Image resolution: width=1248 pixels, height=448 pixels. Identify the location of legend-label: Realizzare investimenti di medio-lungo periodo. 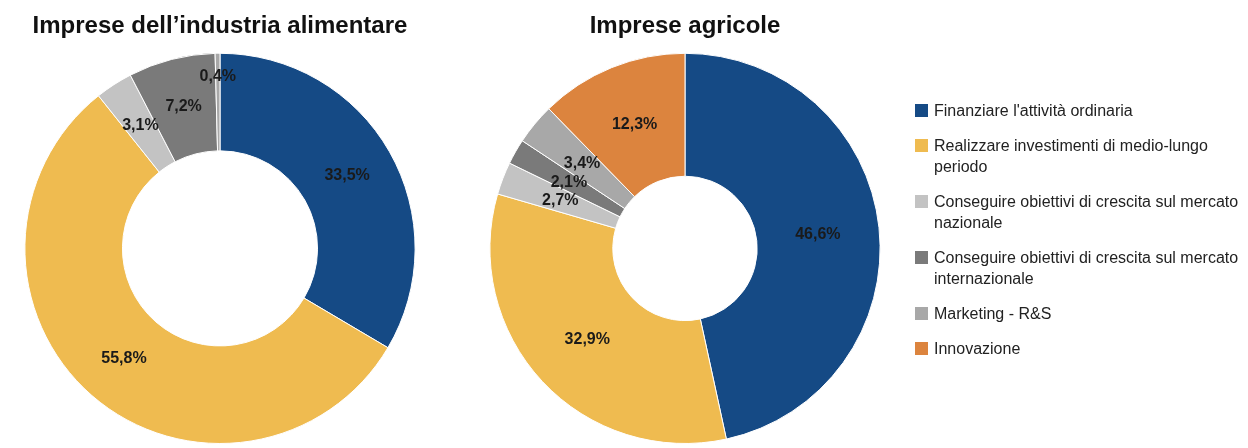
(1071, 156).